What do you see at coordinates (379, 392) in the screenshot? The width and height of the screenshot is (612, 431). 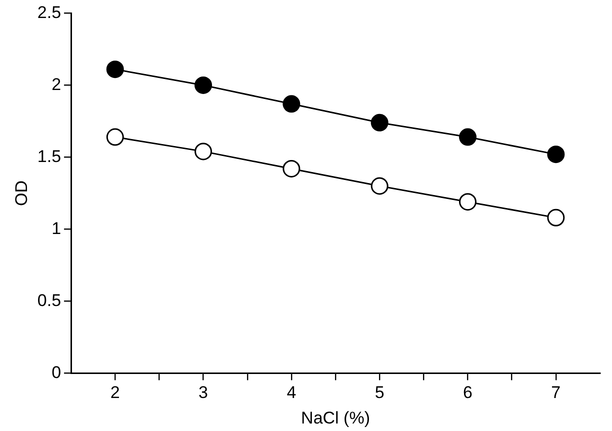 I see `x-tick-label: 5` at bounding box center [379, 392].